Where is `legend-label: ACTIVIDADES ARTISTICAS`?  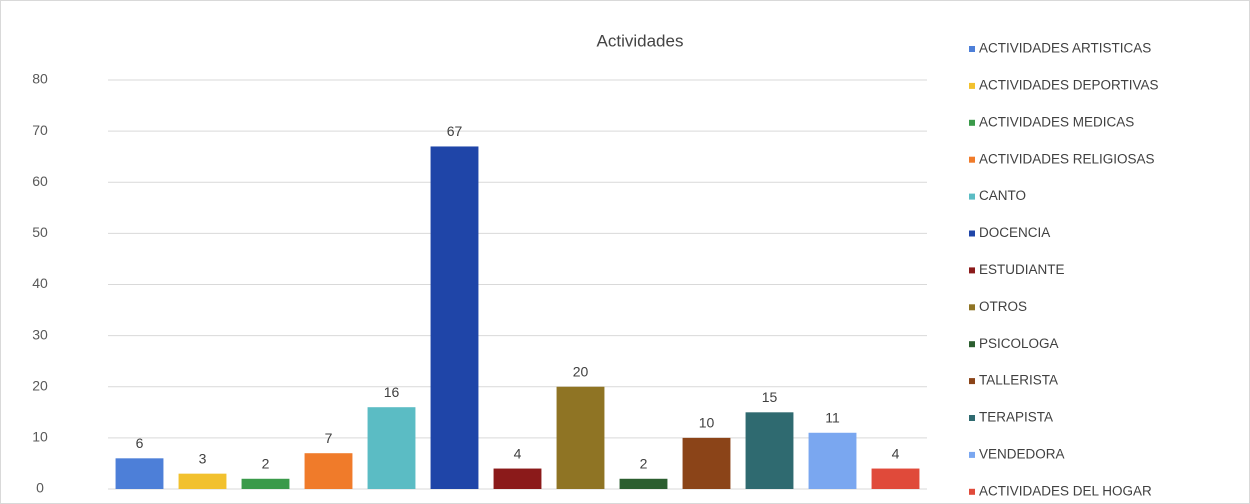
legend-label: ACTIVIDADES ARTISTICAS is located at coordinates (1065, 48).